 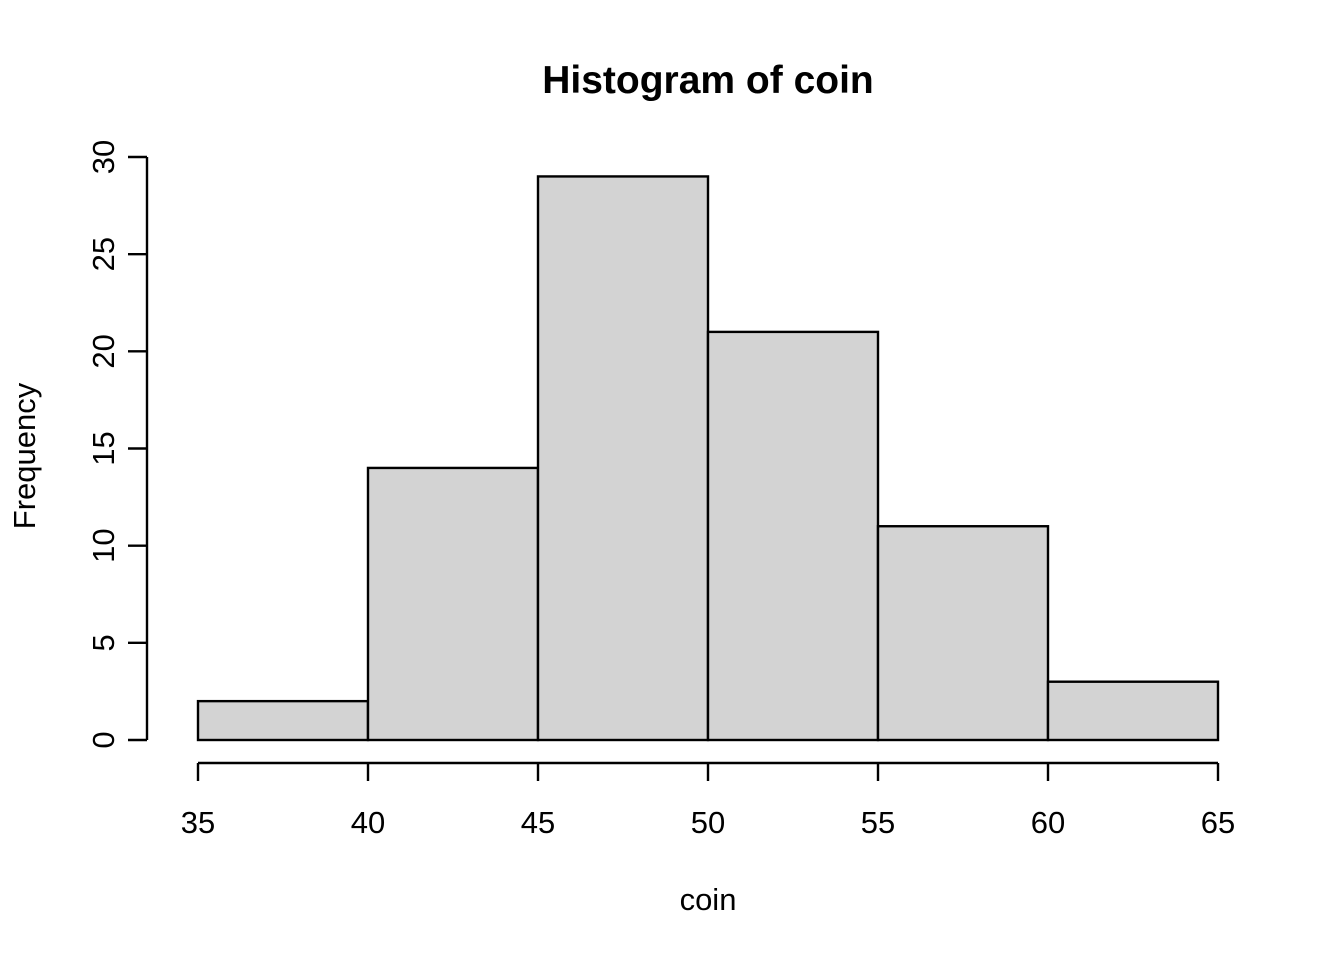 I want to click on x-tick-label: 35, so click(x=198, y=822).